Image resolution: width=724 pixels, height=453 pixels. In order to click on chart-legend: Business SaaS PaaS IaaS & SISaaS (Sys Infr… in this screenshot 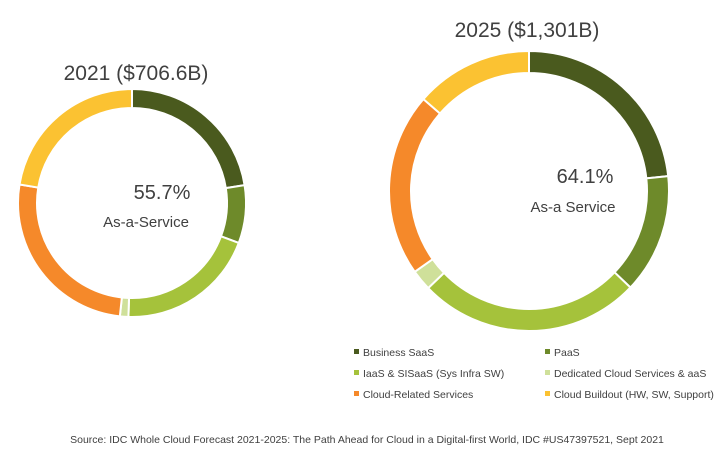, I will do `click(534, 374)`.